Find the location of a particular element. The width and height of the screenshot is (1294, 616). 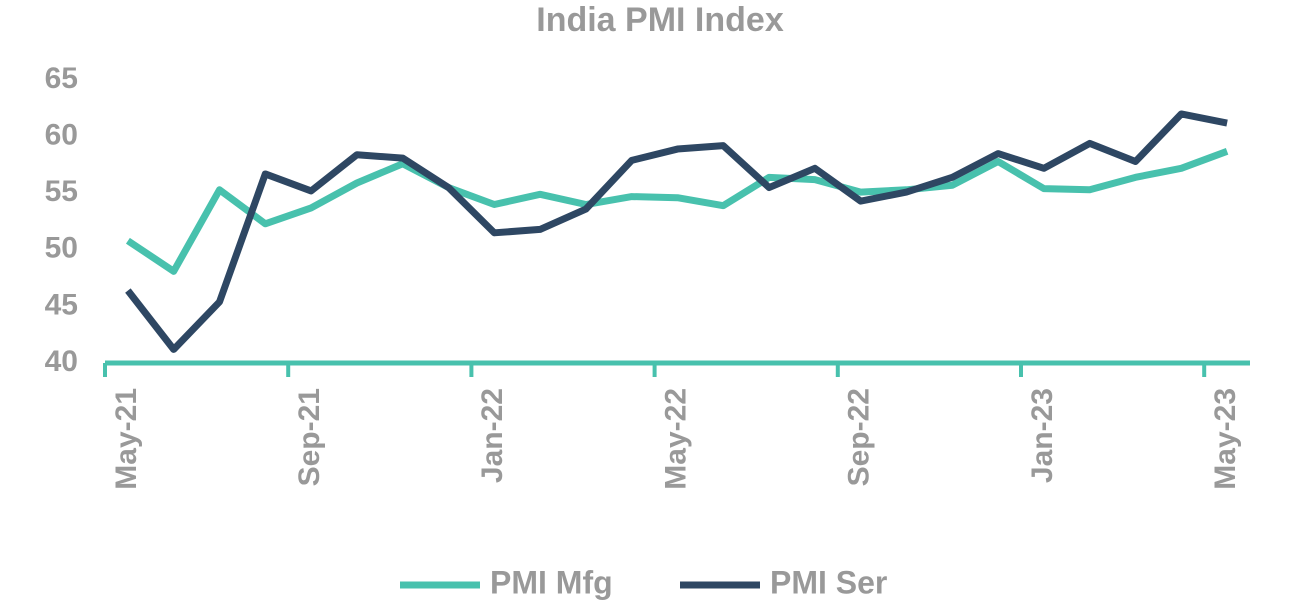

x-tick-label: Sep-21 is located at coordinates (309, 437).